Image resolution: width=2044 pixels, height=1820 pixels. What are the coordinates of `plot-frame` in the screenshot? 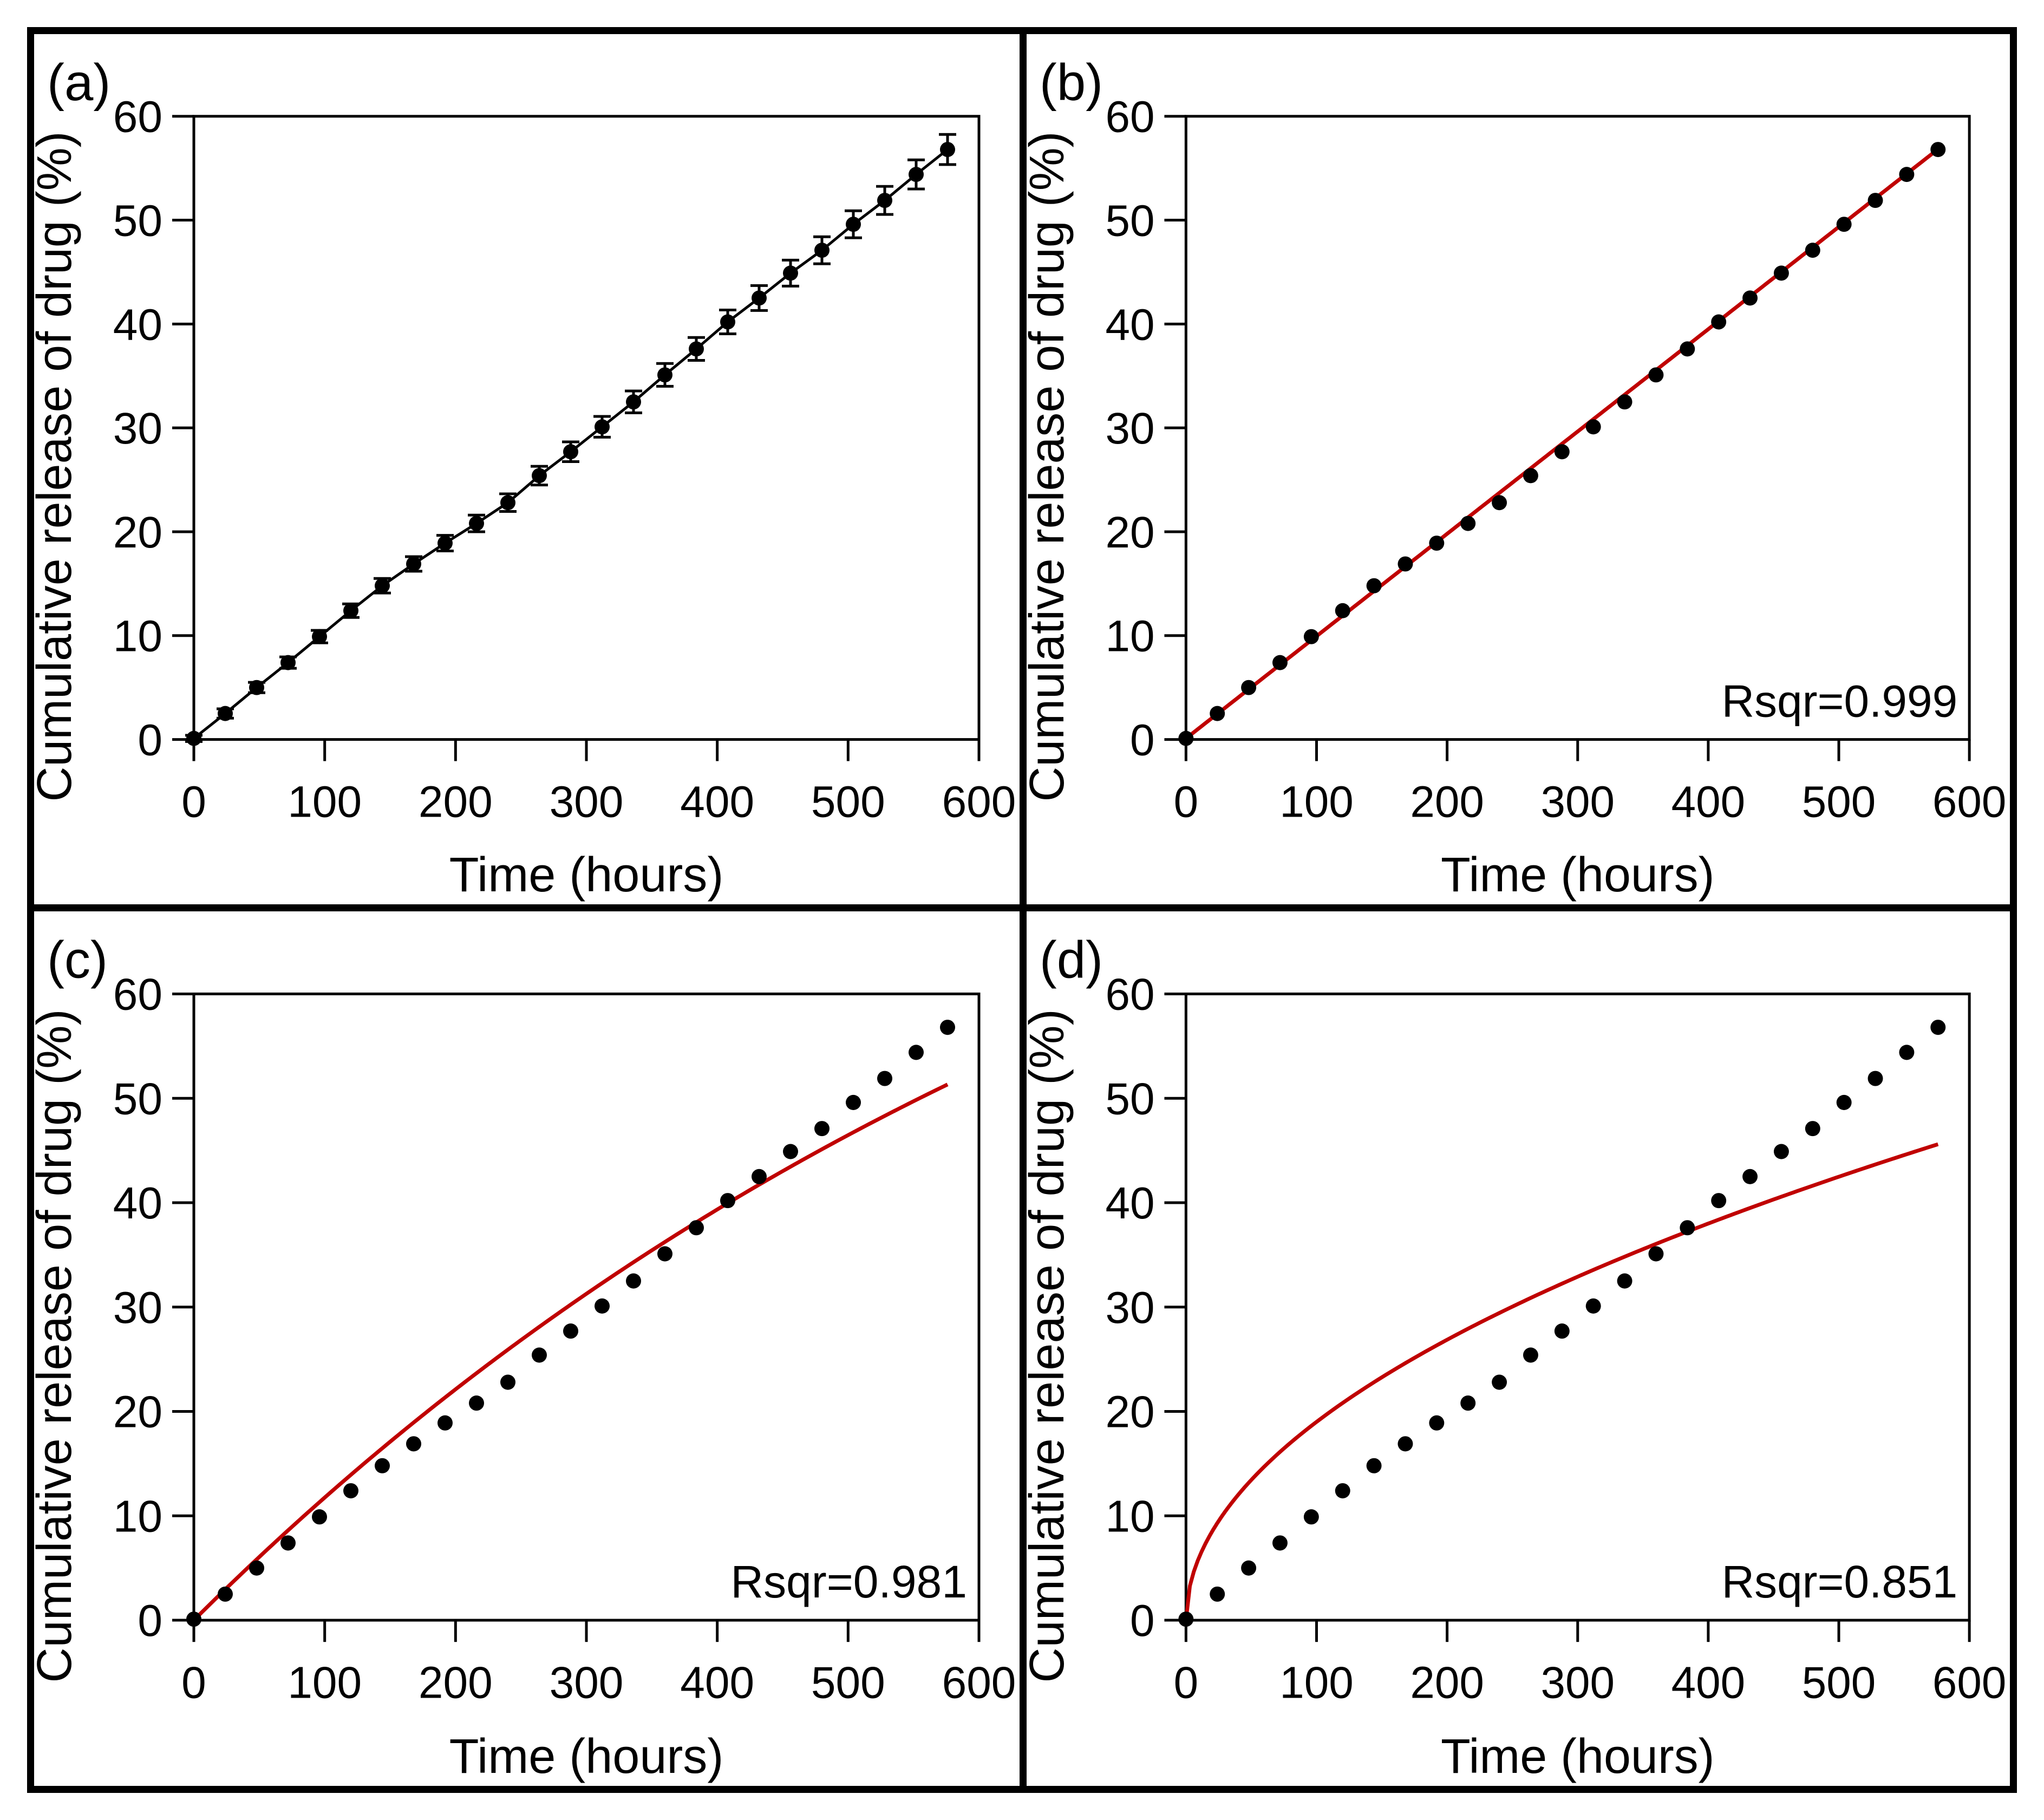 It's located at (1577, 1307).